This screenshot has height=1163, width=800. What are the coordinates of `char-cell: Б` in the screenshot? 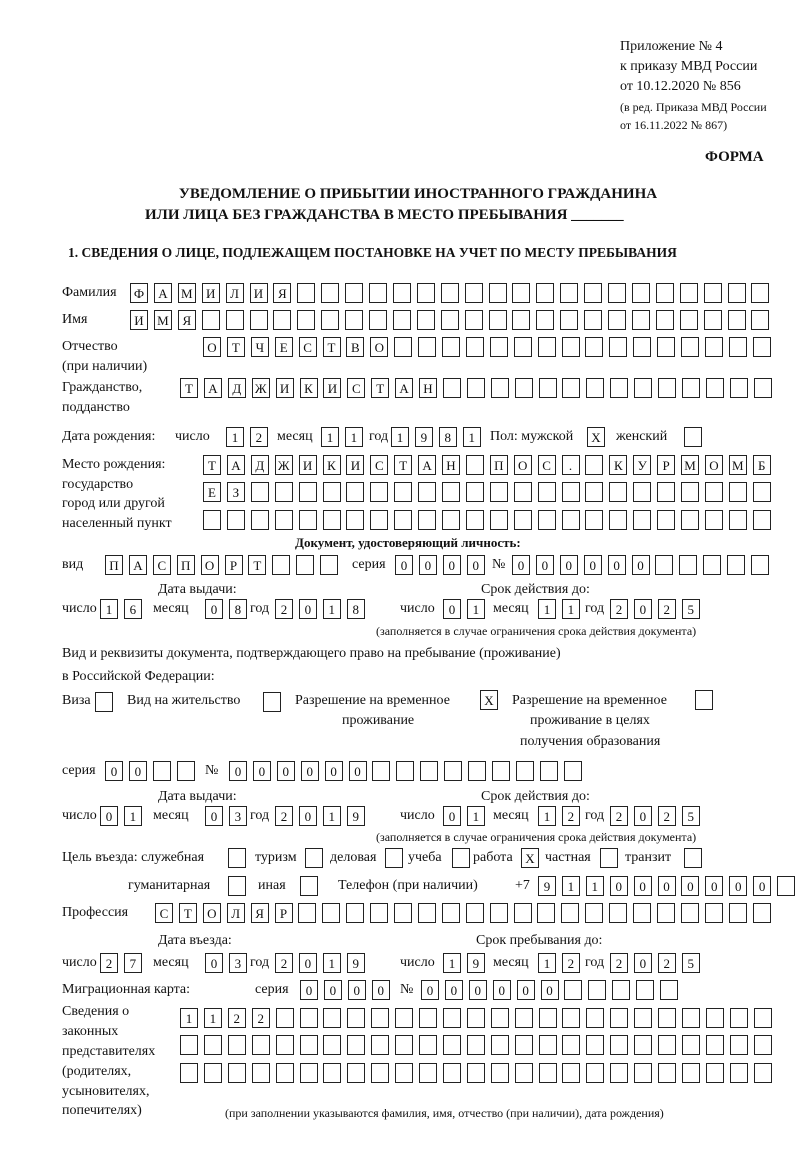 It's located at (761, 465).